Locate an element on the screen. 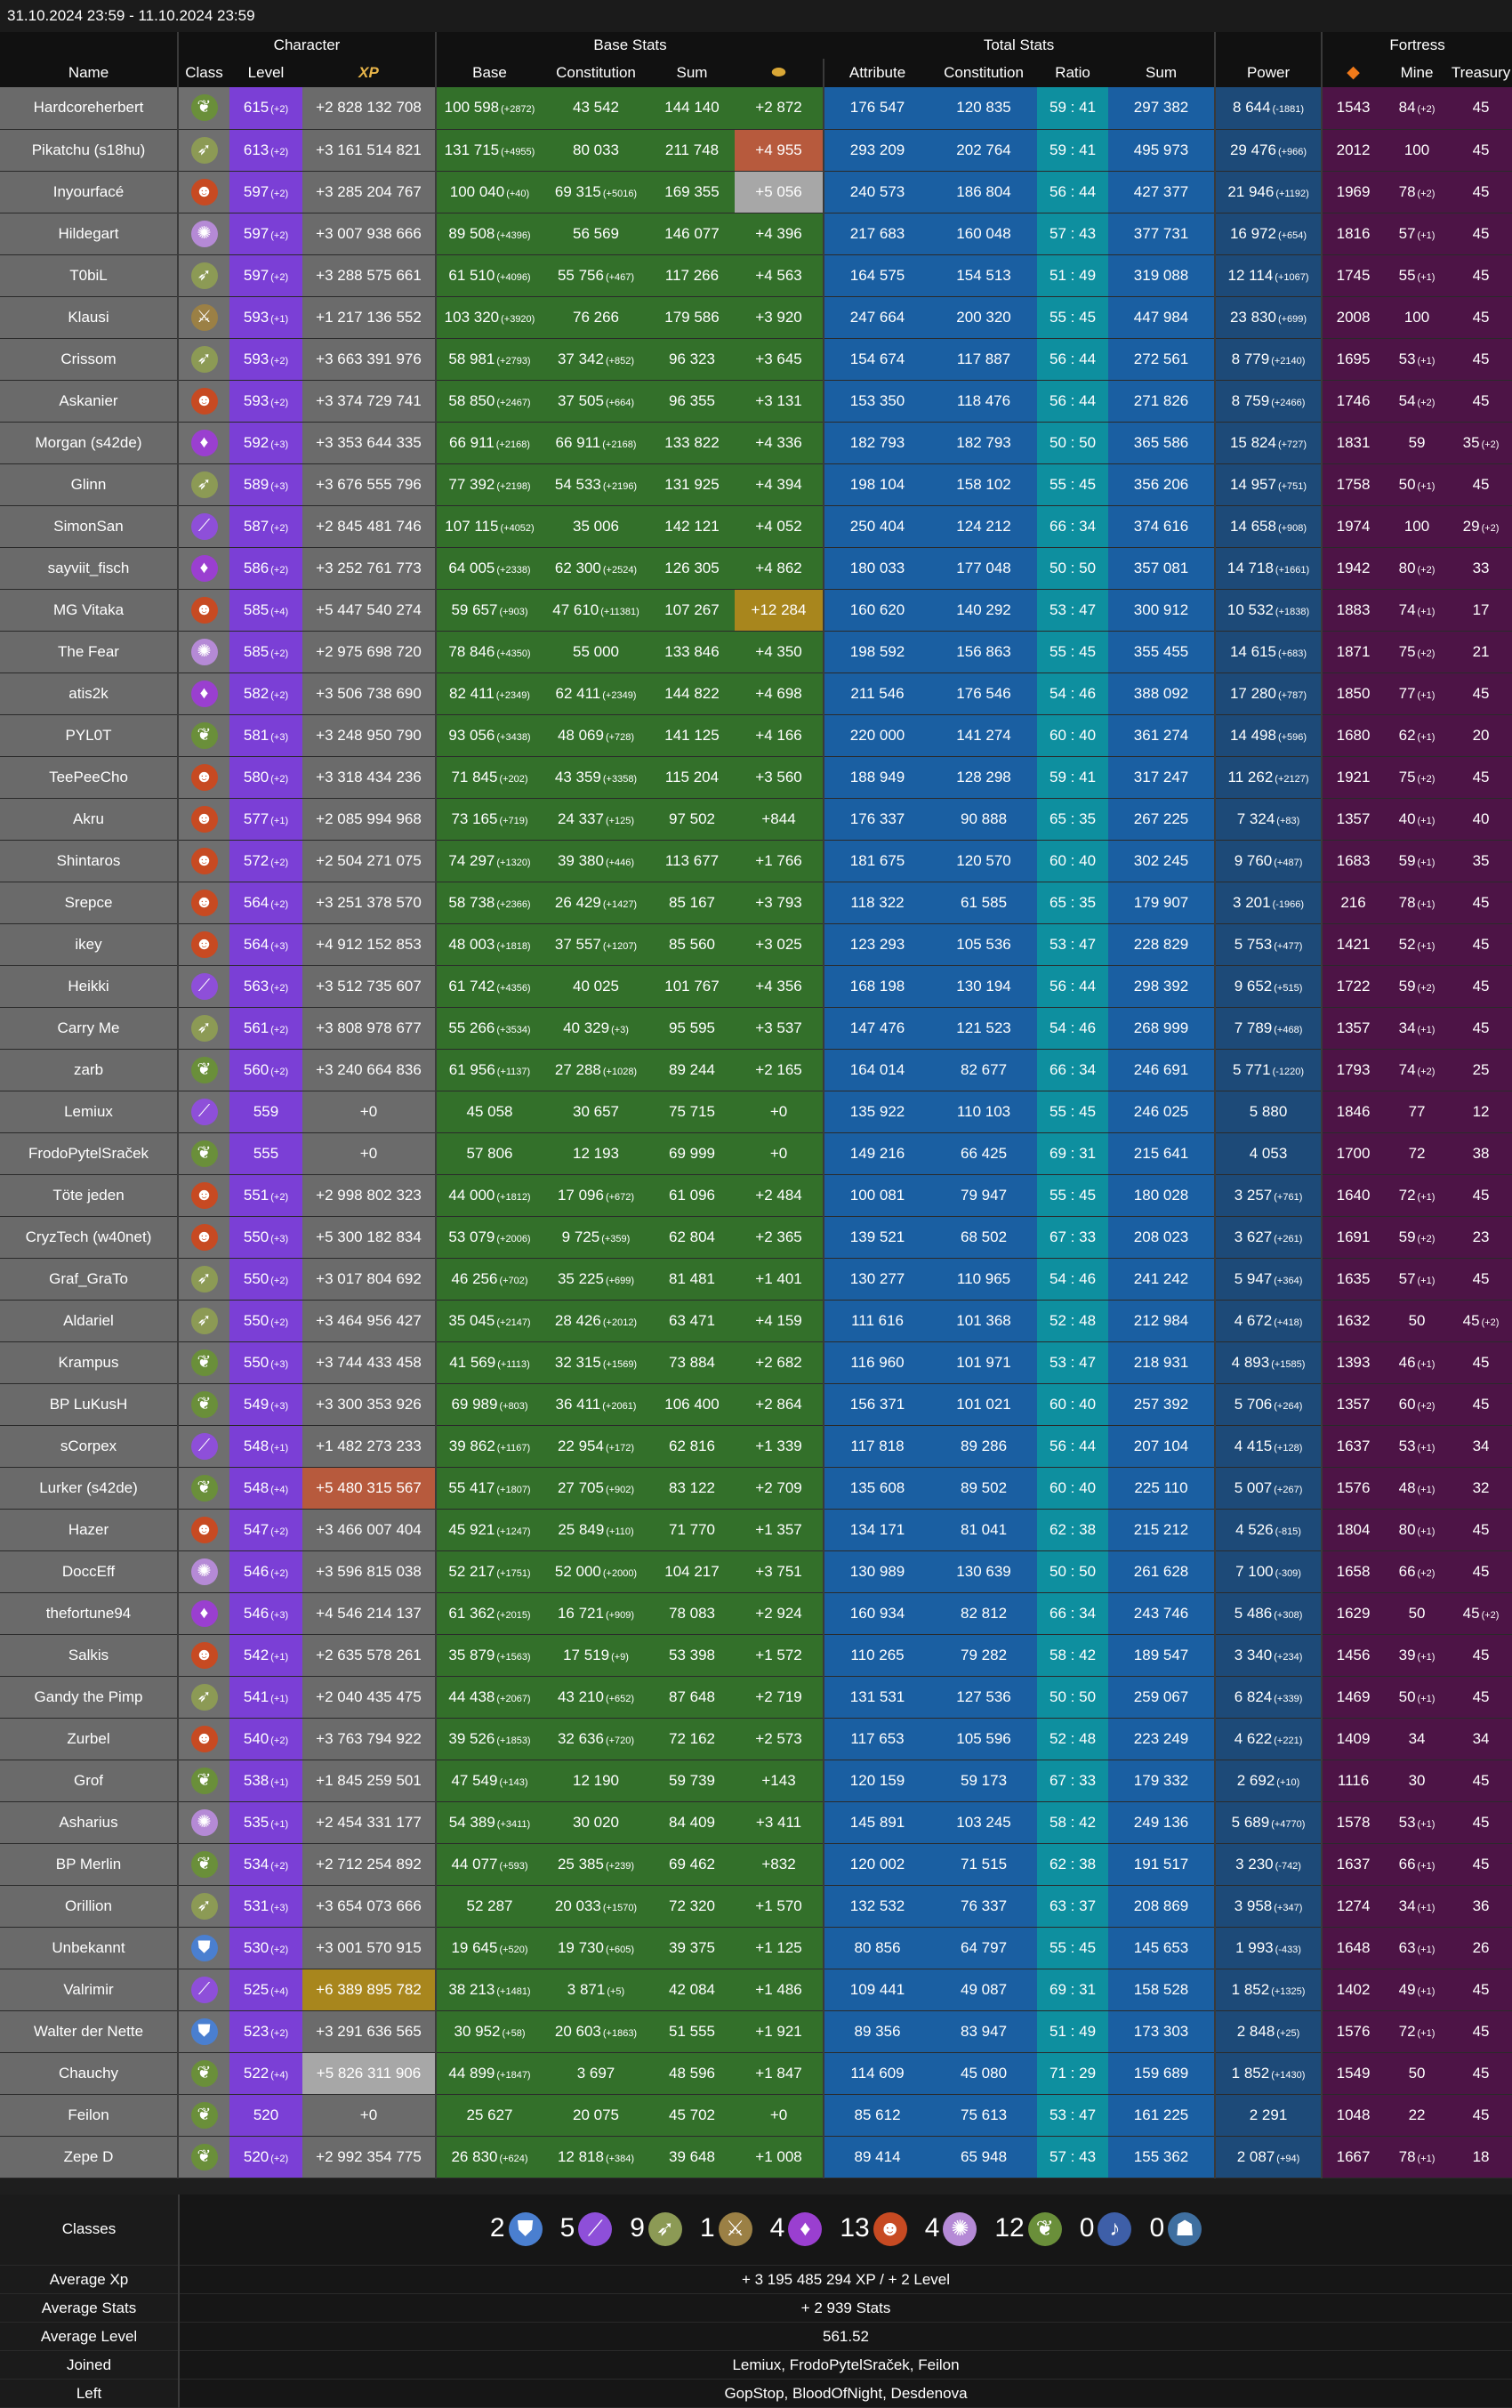  col-total-sum: Sum is located at coordinates (1162, 73).